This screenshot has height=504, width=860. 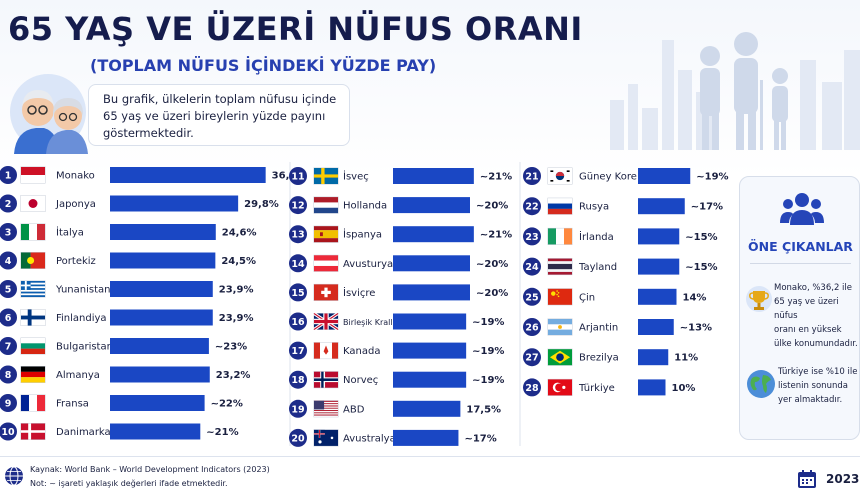 What do you see at coordinates (75, 204) in the screenshot?
I see `country-name: Japonya` at bounding box center [75, 204].